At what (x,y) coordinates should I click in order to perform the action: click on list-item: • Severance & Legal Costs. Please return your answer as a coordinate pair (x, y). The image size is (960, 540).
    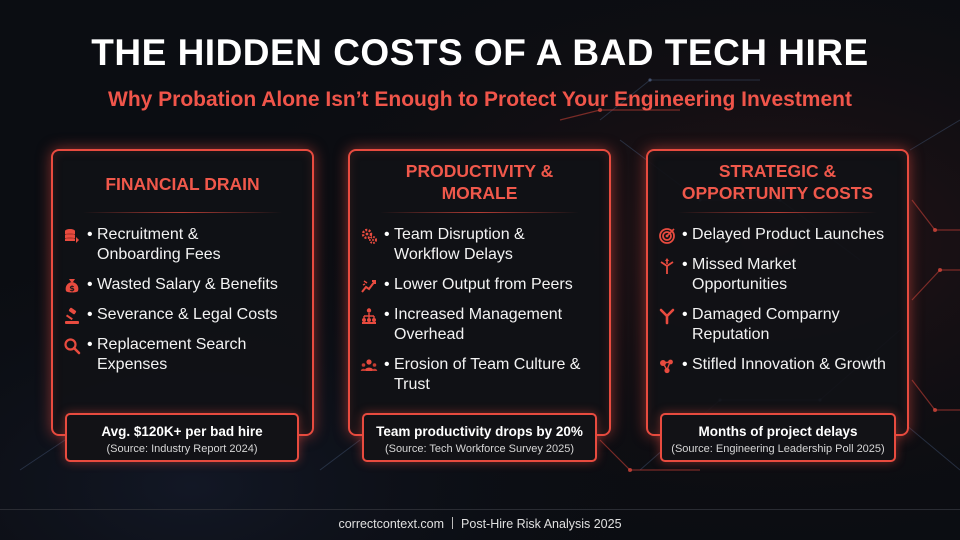
    Looking at the image, I should click on (184, 315).